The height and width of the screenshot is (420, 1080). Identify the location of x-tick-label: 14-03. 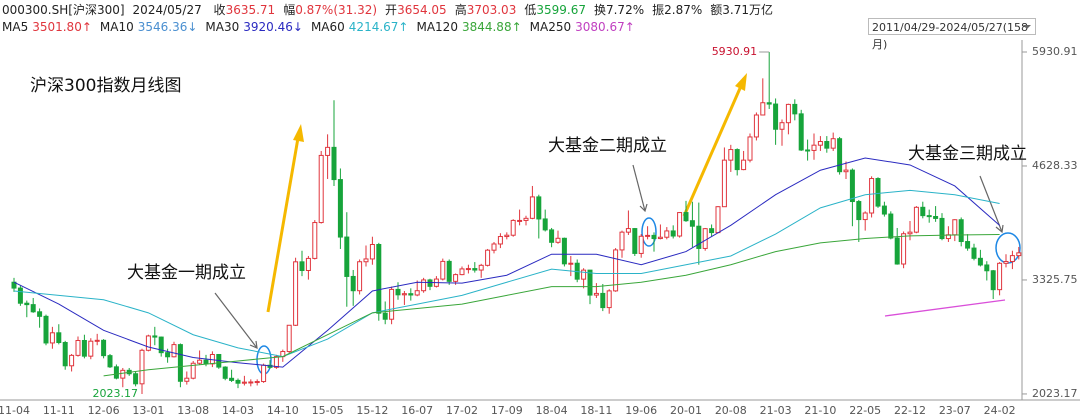
(238, 410).